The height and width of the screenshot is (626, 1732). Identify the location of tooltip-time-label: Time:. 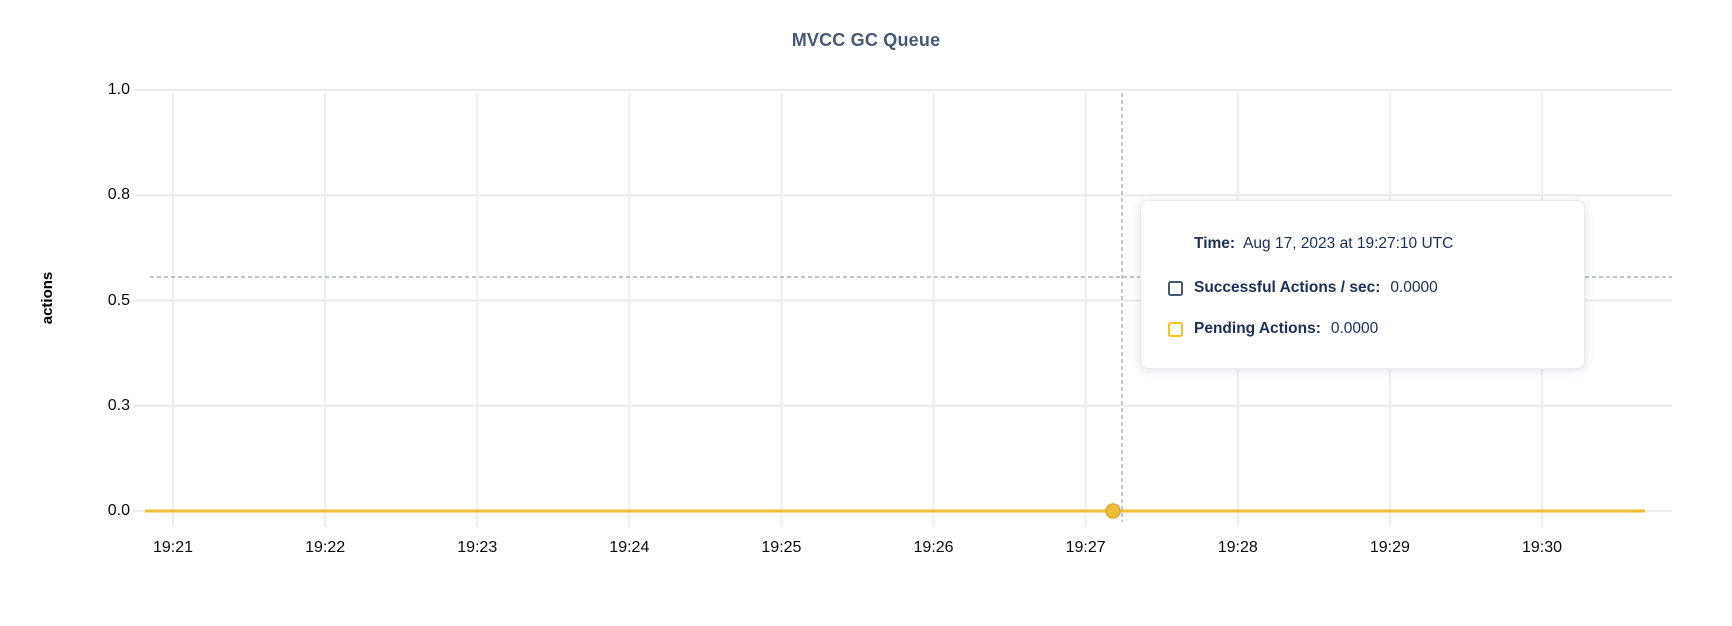
(1215, 243).